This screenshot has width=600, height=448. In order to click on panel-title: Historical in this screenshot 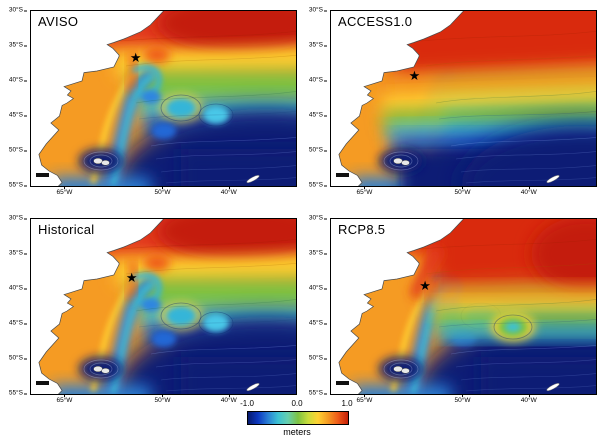, I will do `click(66, 229)`.